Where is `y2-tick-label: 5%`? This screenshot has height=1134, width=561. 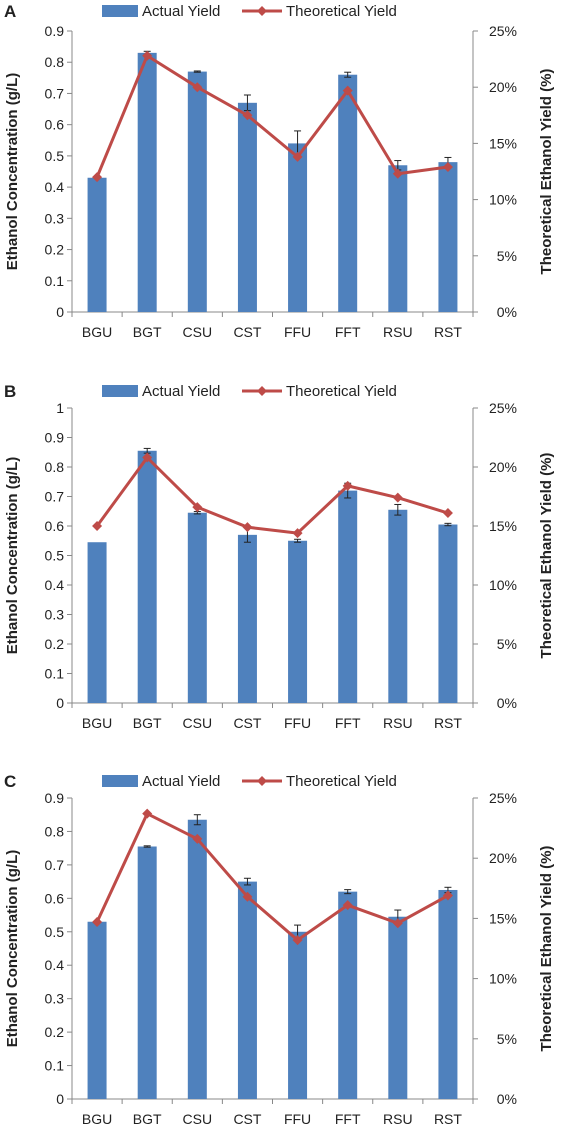 y2-tick-label: 5% is located at coordinates (507, 644).